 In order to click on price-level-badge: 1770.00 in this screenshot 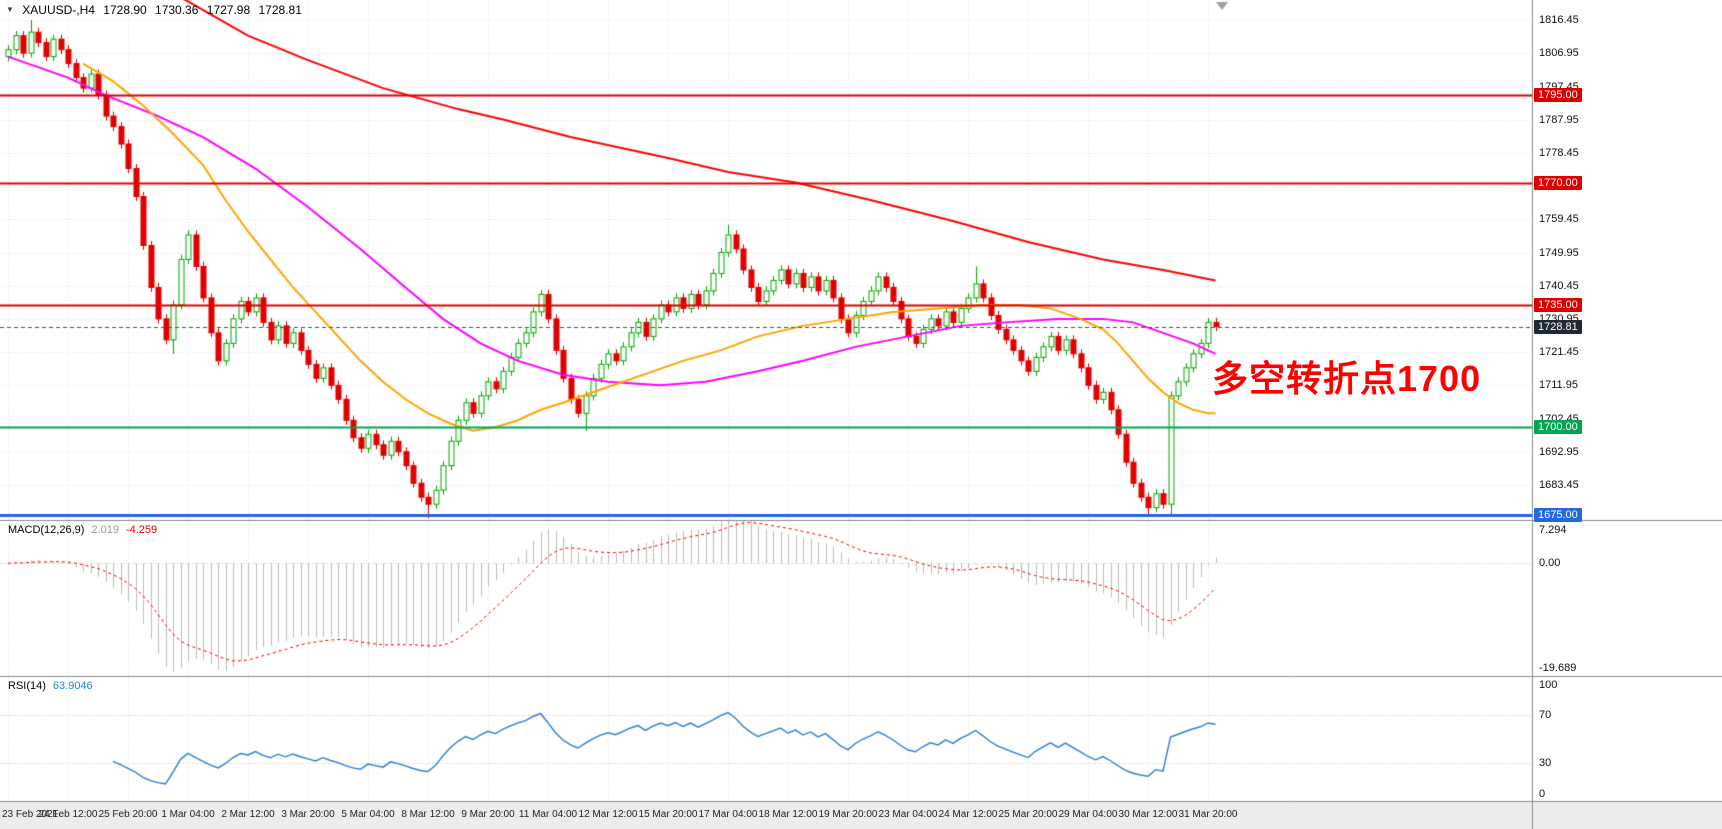, I will do `click(1558, 182)`.